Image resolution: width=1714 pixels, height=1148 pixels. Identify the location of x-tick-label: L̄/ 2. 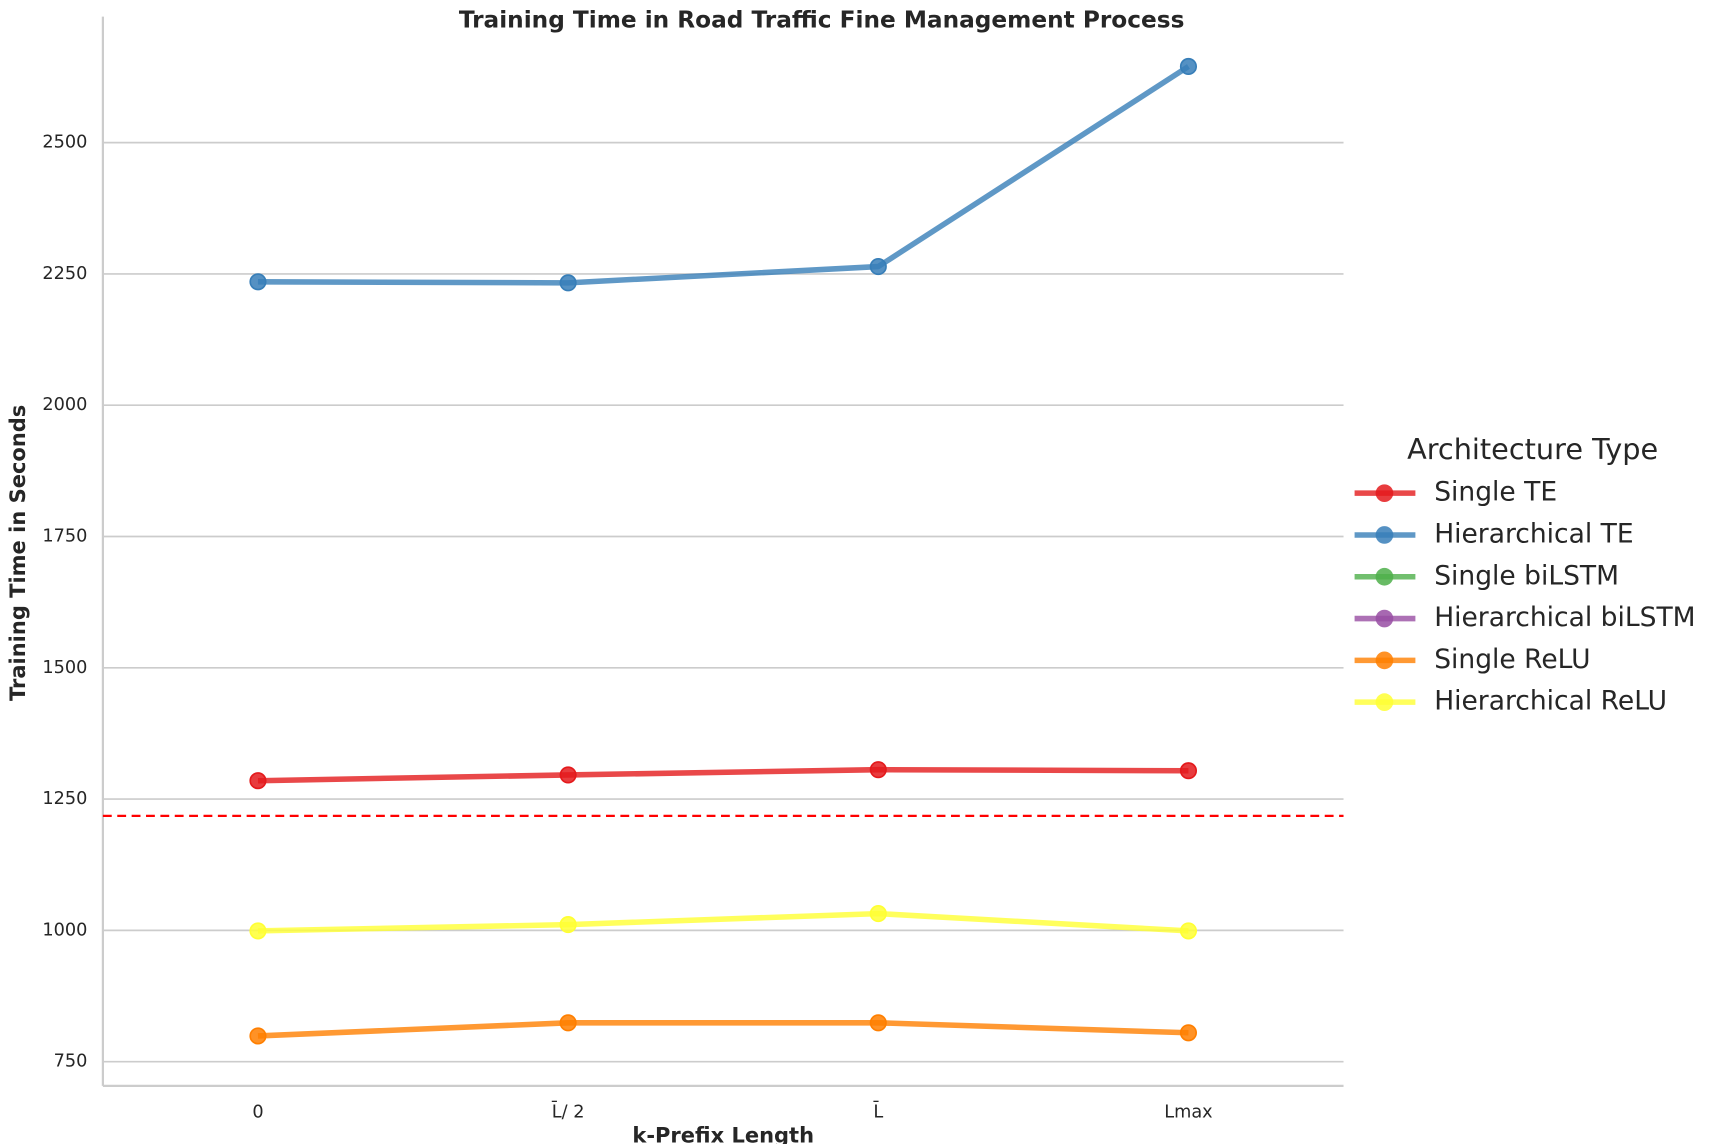
(568, 1111).